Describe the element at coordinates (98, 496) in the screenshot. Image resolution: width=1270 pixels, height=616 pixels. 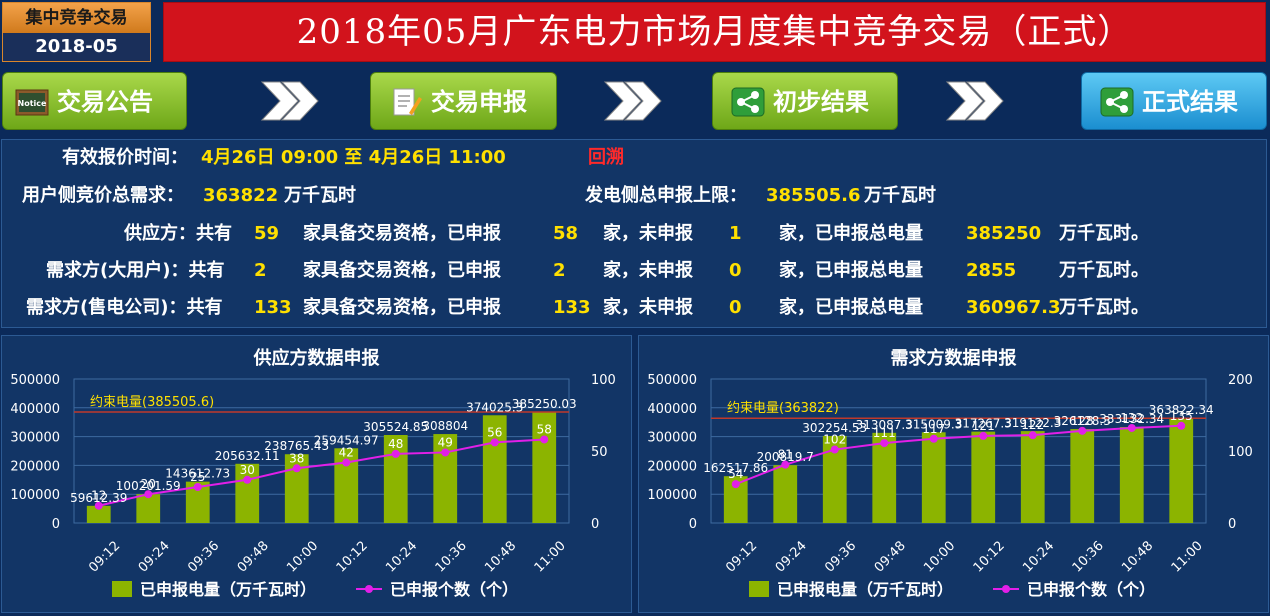
I see `count-value-label: 12` at that location.